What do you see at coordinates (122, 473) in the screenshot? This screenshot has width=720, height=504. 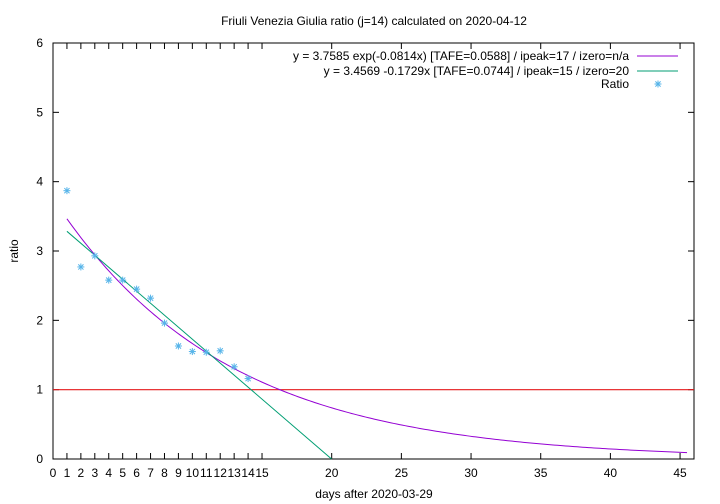 I see `x-tick-label: 5` at bounding box center [122, 473].